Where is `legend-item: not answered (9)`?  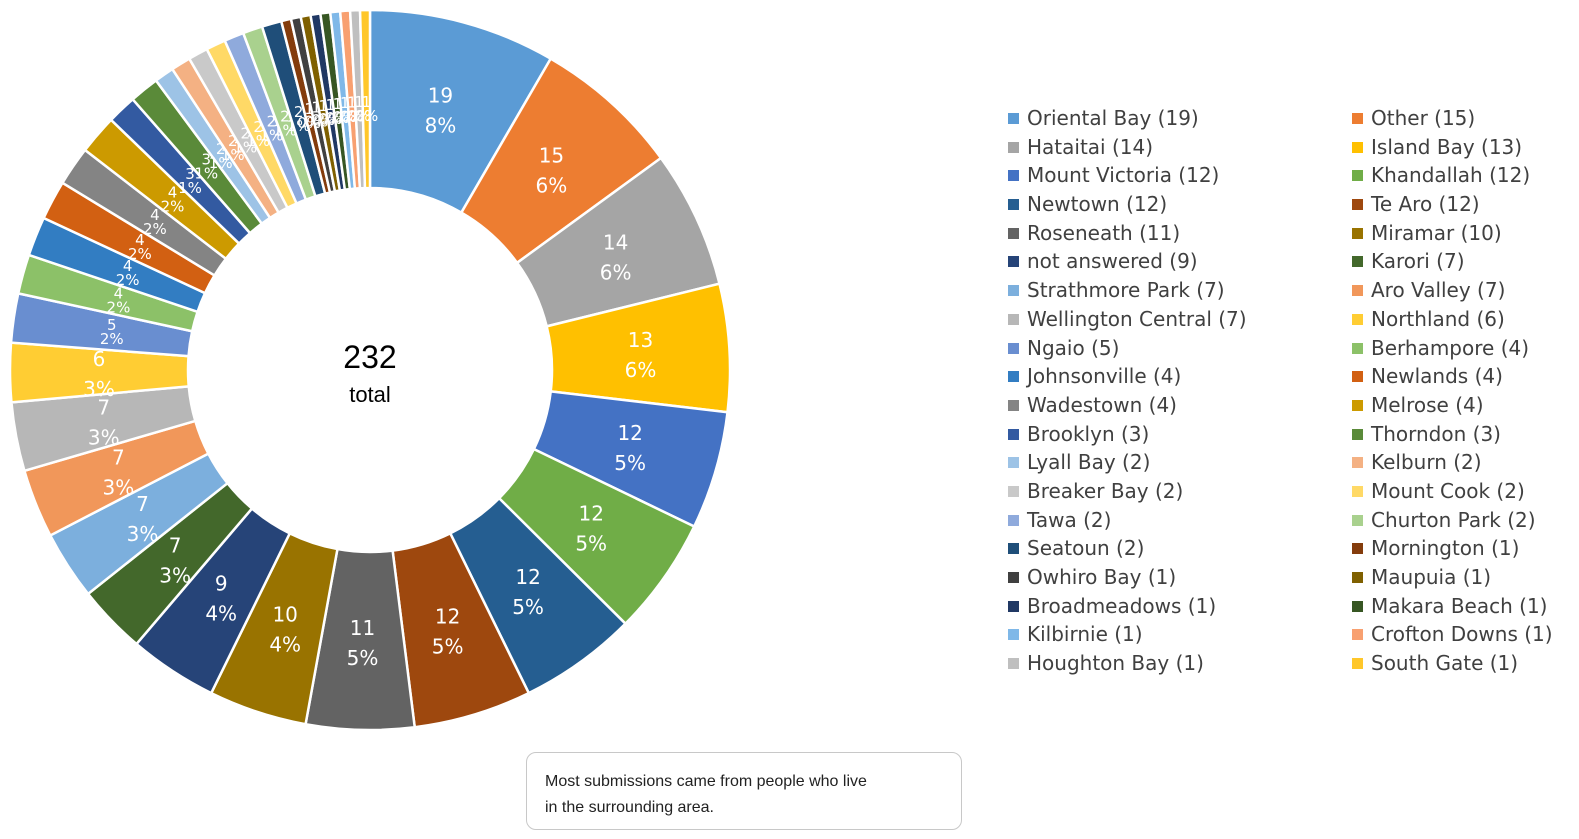 legend-item: not answered (9) is located at coordinates (1127, 261).